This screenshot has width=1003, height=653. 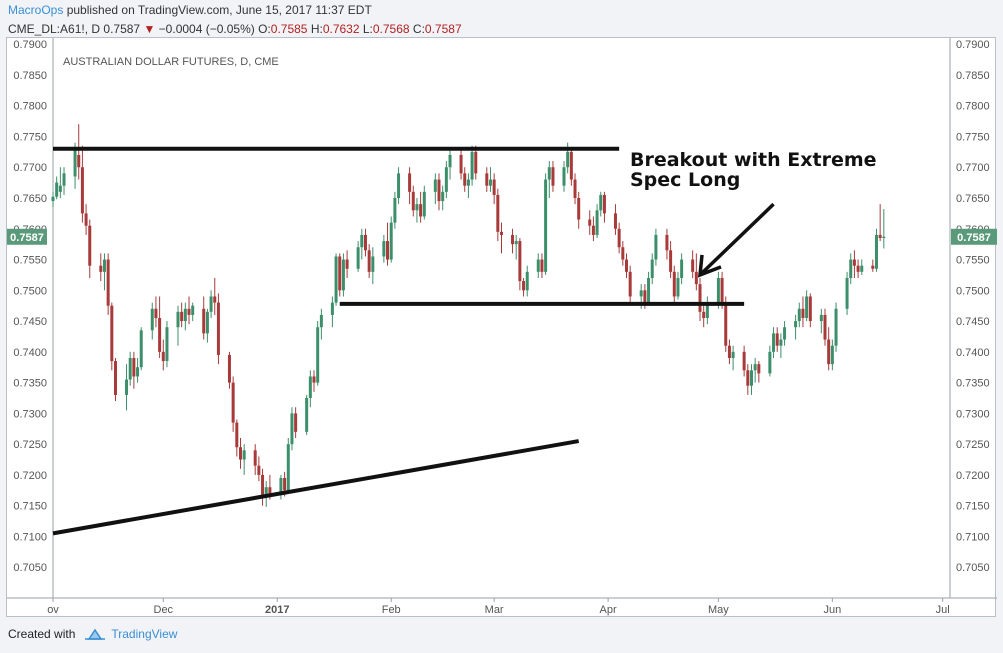 What do you see at coordinates (30, 291) in the screenshot?
I see `y-tick-label-left: 0.7500` at bounding box center [30, 291].